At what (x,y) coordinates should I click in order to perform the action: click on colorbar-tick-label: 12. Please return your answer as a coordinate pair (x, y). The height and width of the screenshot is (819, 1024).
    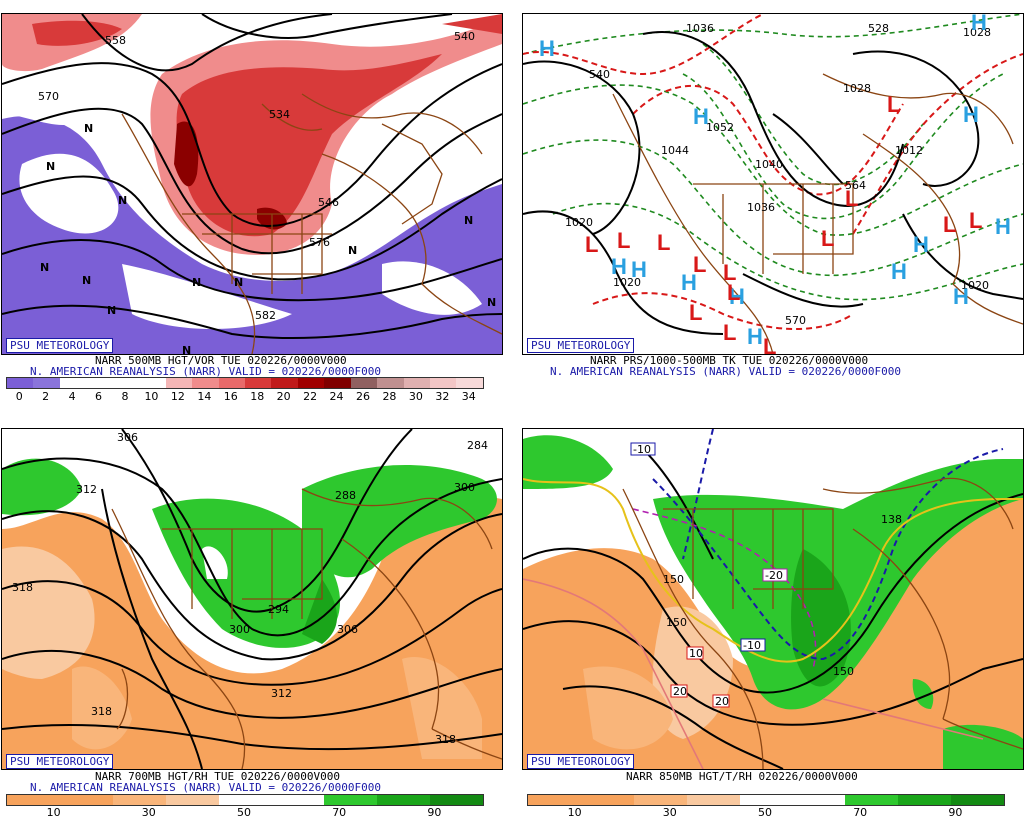
    Looking at the image, I should click on (177, 396).